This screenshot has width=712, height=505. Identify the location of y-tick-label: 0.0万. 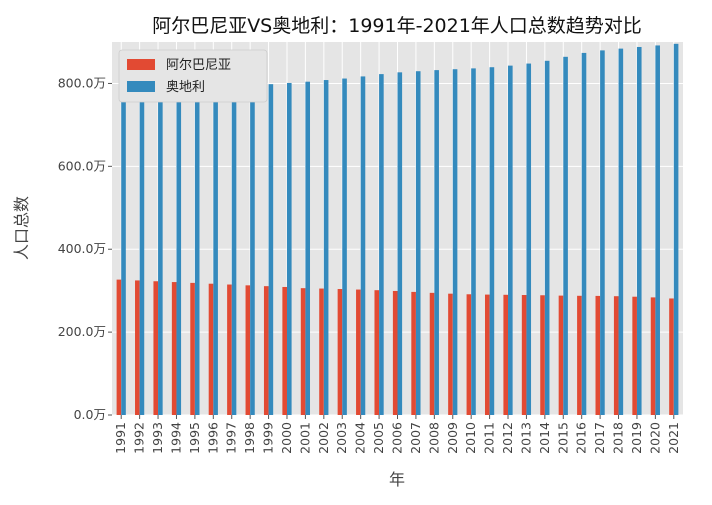
(90, 414).